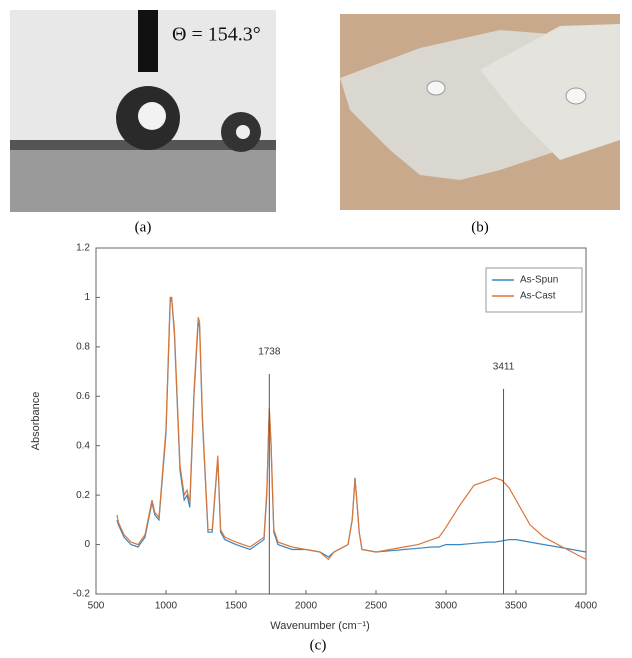 The image size is (632, 658). What do you see at coordinates (504, 367) in the screenshot?
I see `annotation-label: 3411` at bounding box center [504, 367].